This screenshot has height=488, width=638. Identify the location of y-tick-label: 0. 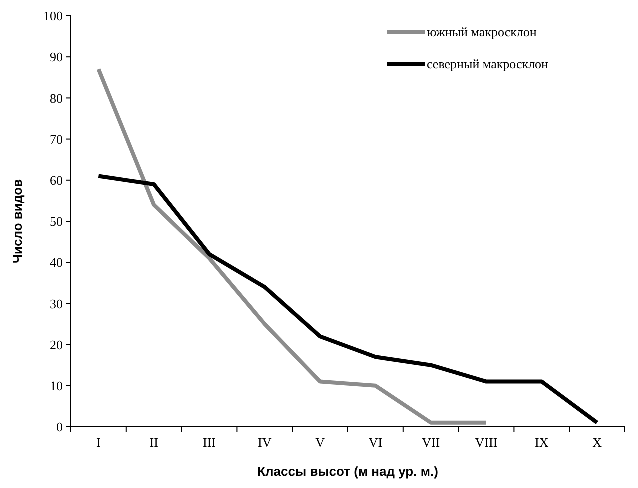
(59, 427).